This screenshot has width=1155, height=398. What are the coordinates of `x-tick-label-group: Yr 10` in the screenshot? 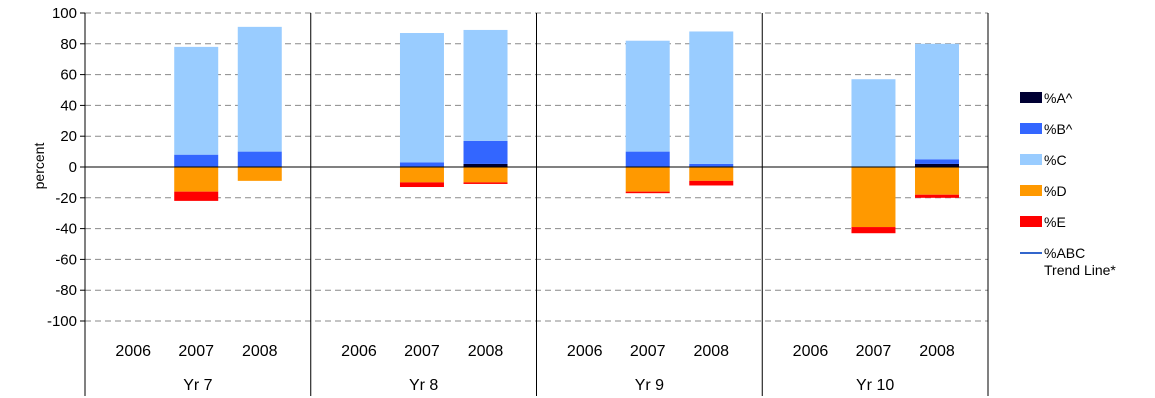 It's located at (875, 385).